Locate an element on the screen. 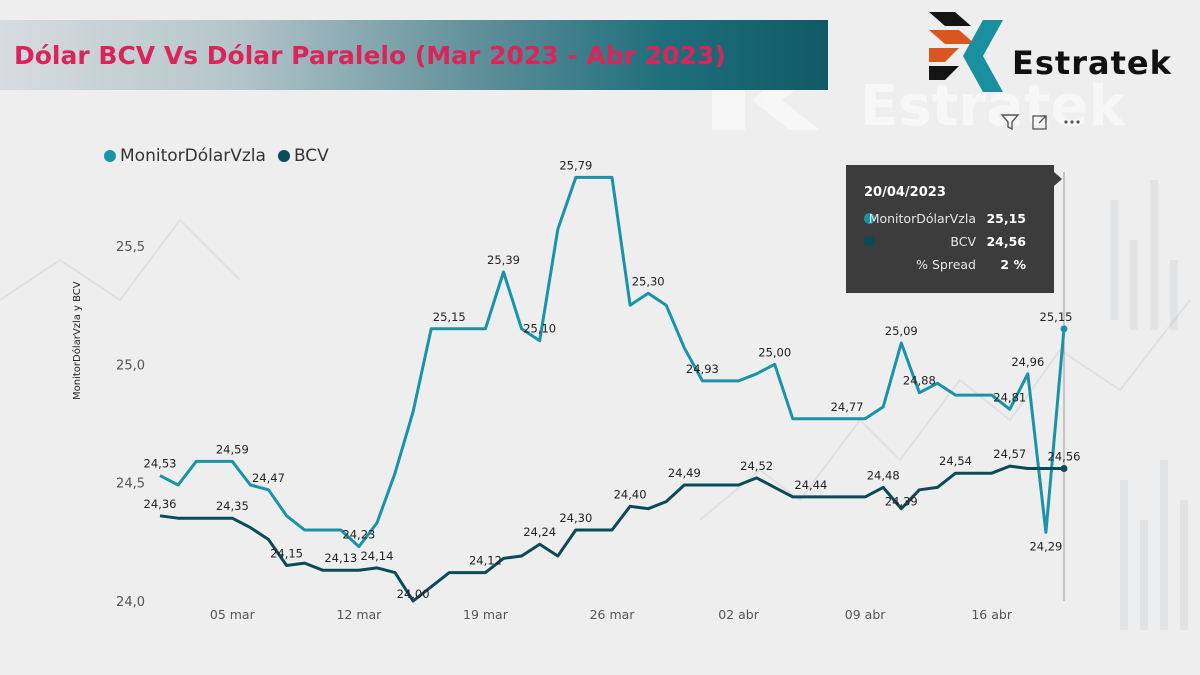 This screenshot has height=675, width=1200. data-label: 24,53 is located at coordinates (160, 464).